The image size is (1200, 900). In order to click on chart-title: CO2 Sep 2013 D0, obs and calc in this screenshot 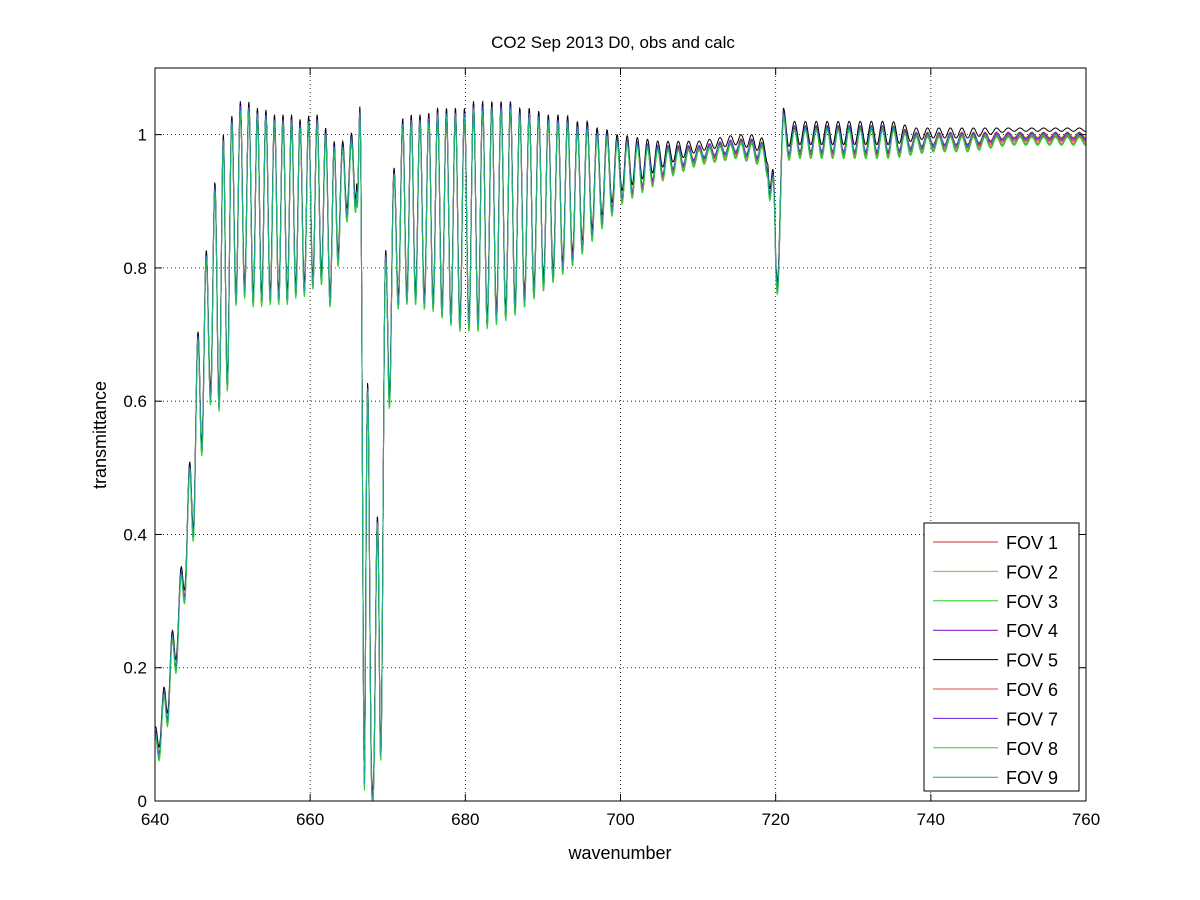, I will do `click(613, 42)`.